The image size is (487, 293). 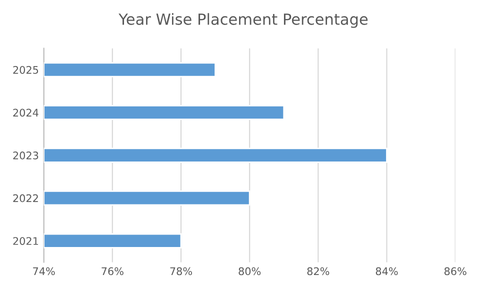 What do you see at coordinates (455, 271) in the screenshot?
I see `x-tick-label: 86%` at bounding box center [455, 271].